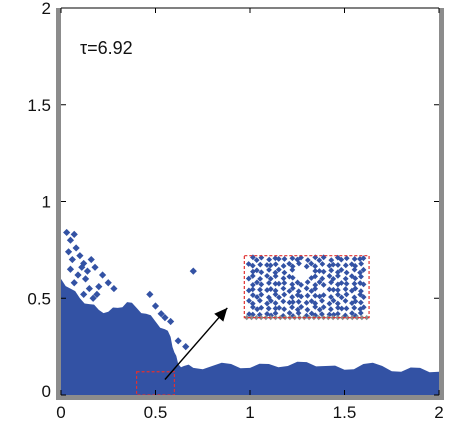 The height and width of the screenshot is (441, 452). What do you see at coordinates (156, 383) in the screenshot?
I see `zoom-region-box` at bounding box center [156, 383].